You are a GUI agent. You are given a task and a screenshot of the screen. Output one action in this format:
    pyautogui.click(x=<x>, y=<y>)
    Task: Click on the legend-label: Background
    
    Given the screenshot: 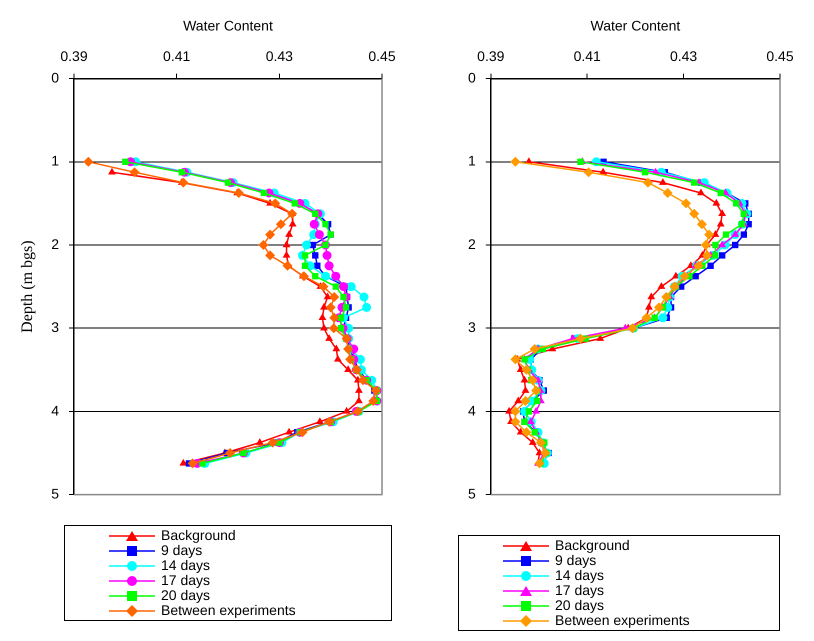 What is the action you would take?
    pyautogui.click(x=198, y=535)
    